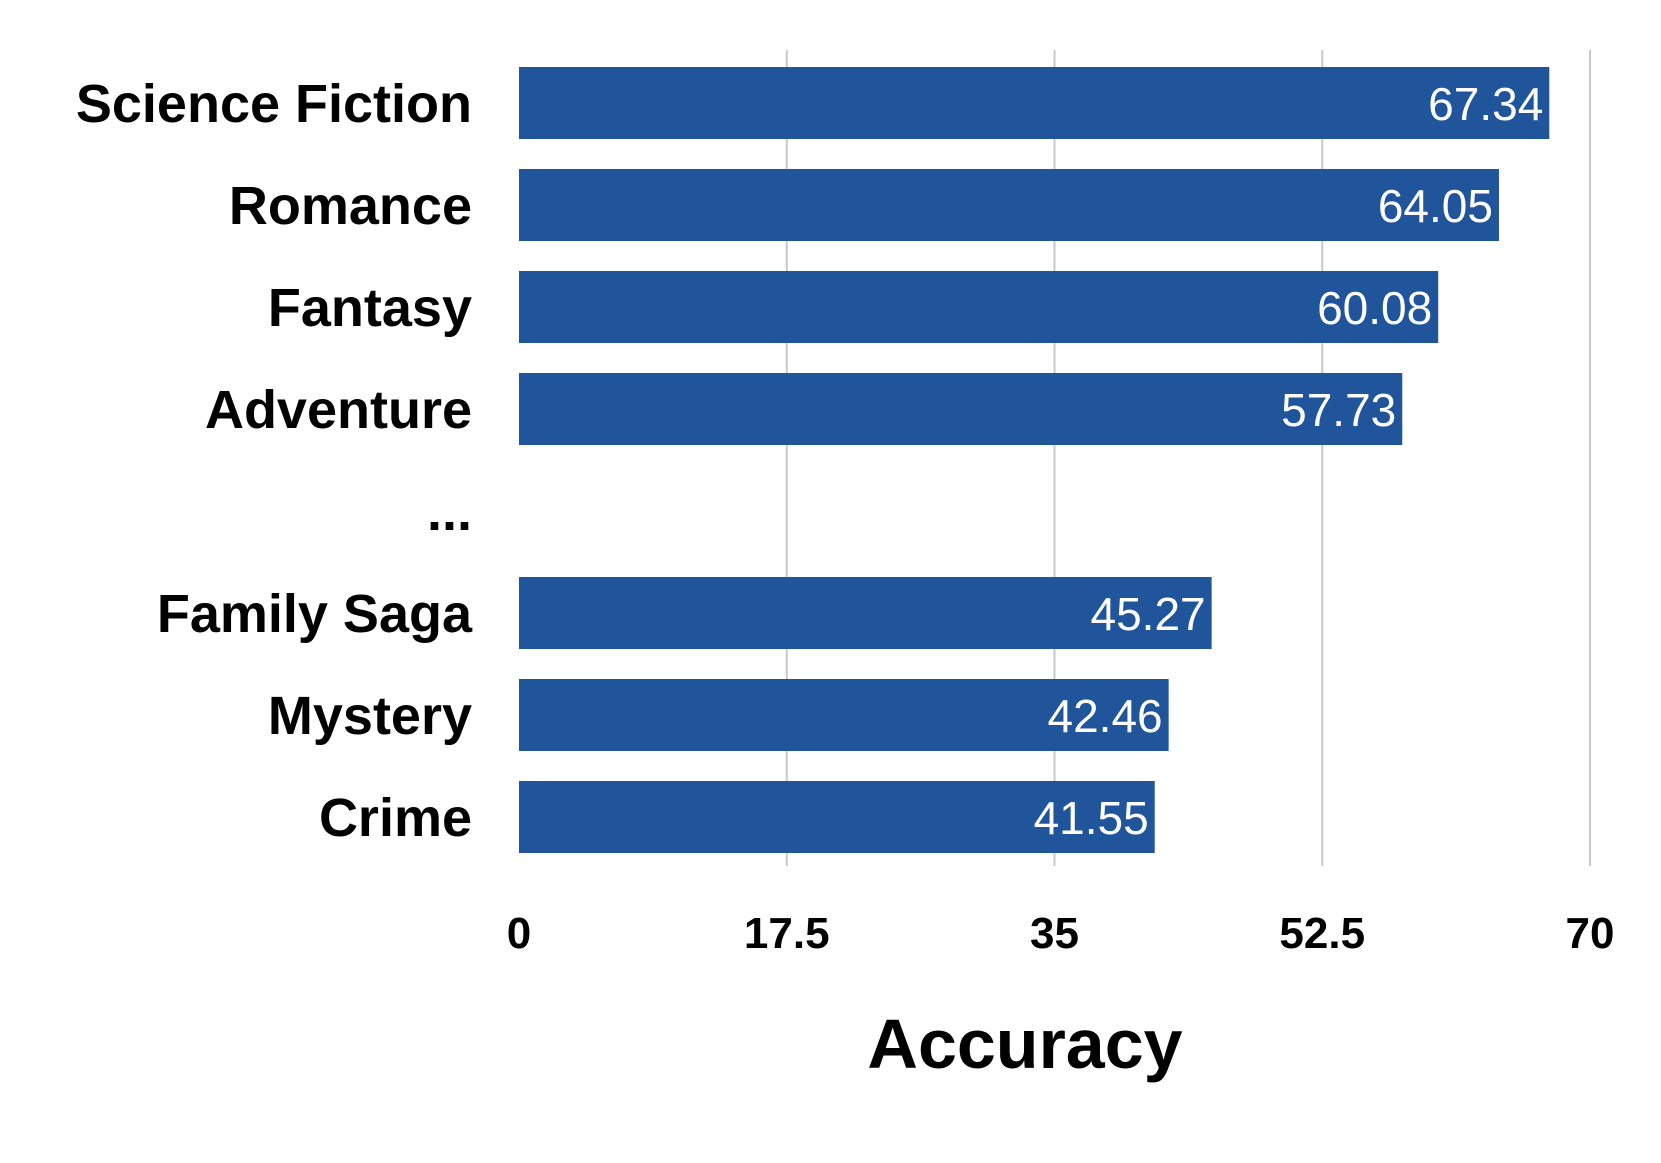 This screenshot has height=1163, width=1661. I want to click on x-tick-label: 52.5, so click(1322, 933).